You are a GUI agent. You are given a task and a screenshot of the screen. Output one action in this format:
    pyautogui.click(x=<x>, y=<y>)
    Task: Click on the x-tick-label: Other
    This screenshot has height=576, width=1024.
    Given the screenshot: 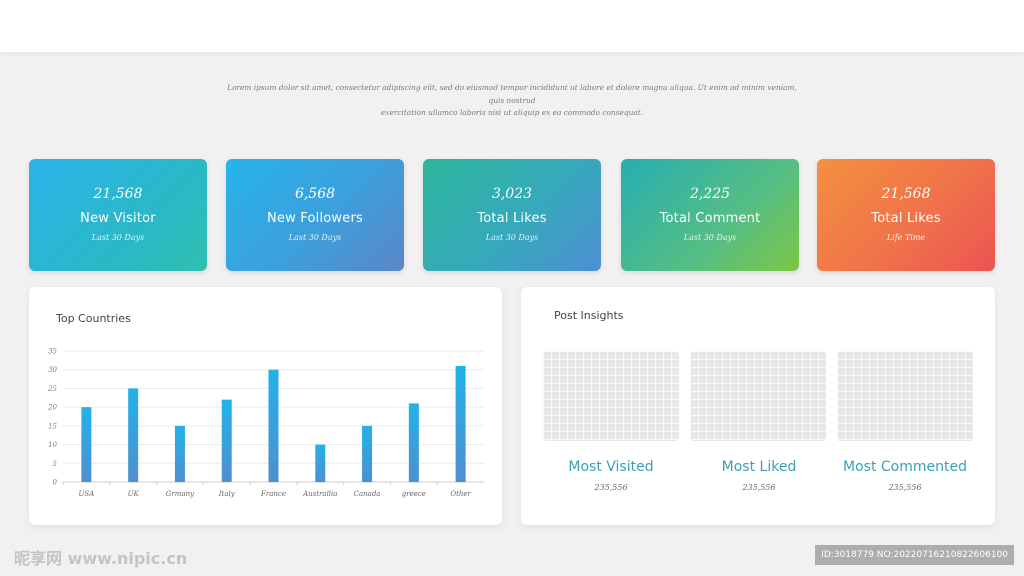 What is the action you would take?
    pyautogui.click(x=460, y=494)
    